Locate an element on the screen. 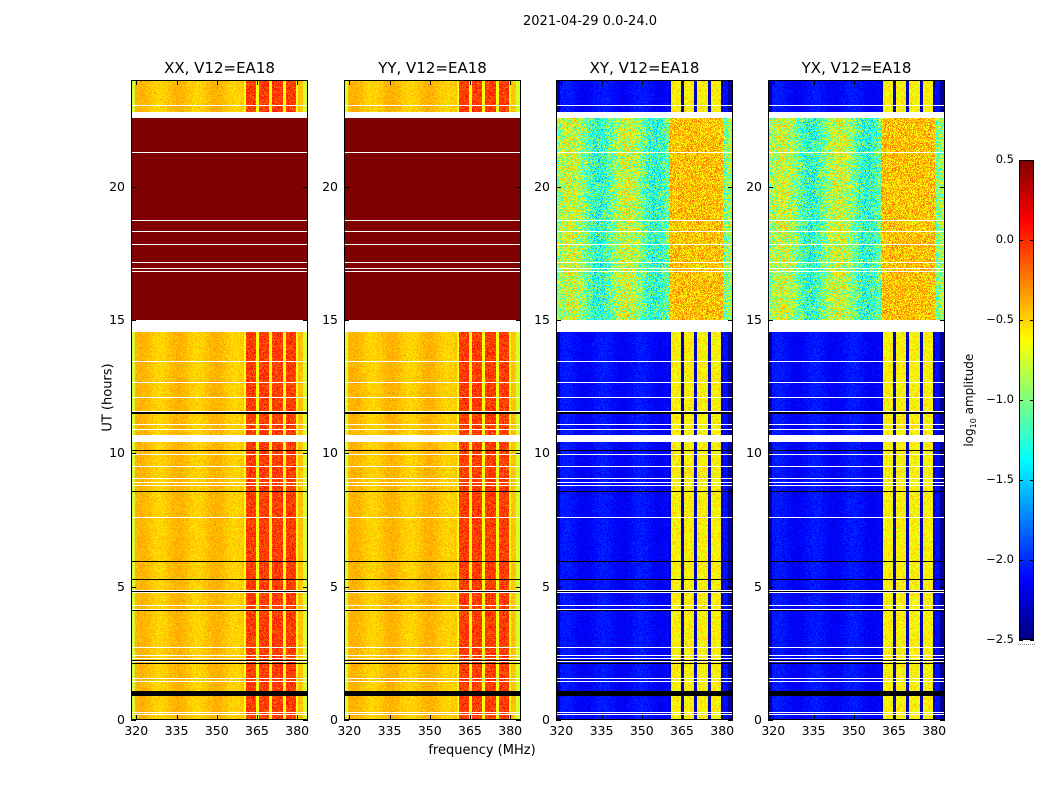 This screenshot has height=800, width=1050. panel-title-yy: YY, V12=EA18 is located at coordinates (432, 68).